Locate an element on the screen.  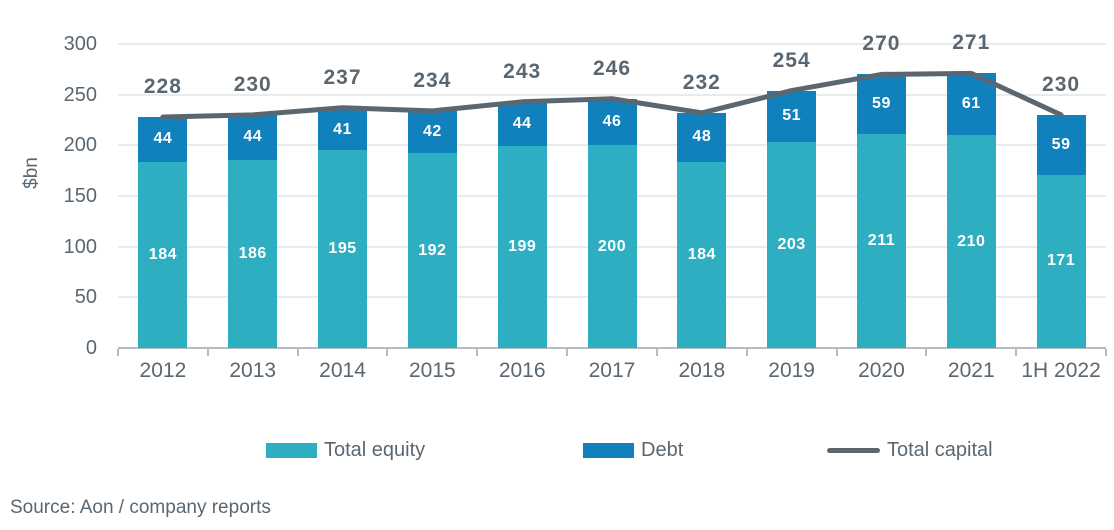
total-capital-value-label: 254 is located at coordinates (791, 60).